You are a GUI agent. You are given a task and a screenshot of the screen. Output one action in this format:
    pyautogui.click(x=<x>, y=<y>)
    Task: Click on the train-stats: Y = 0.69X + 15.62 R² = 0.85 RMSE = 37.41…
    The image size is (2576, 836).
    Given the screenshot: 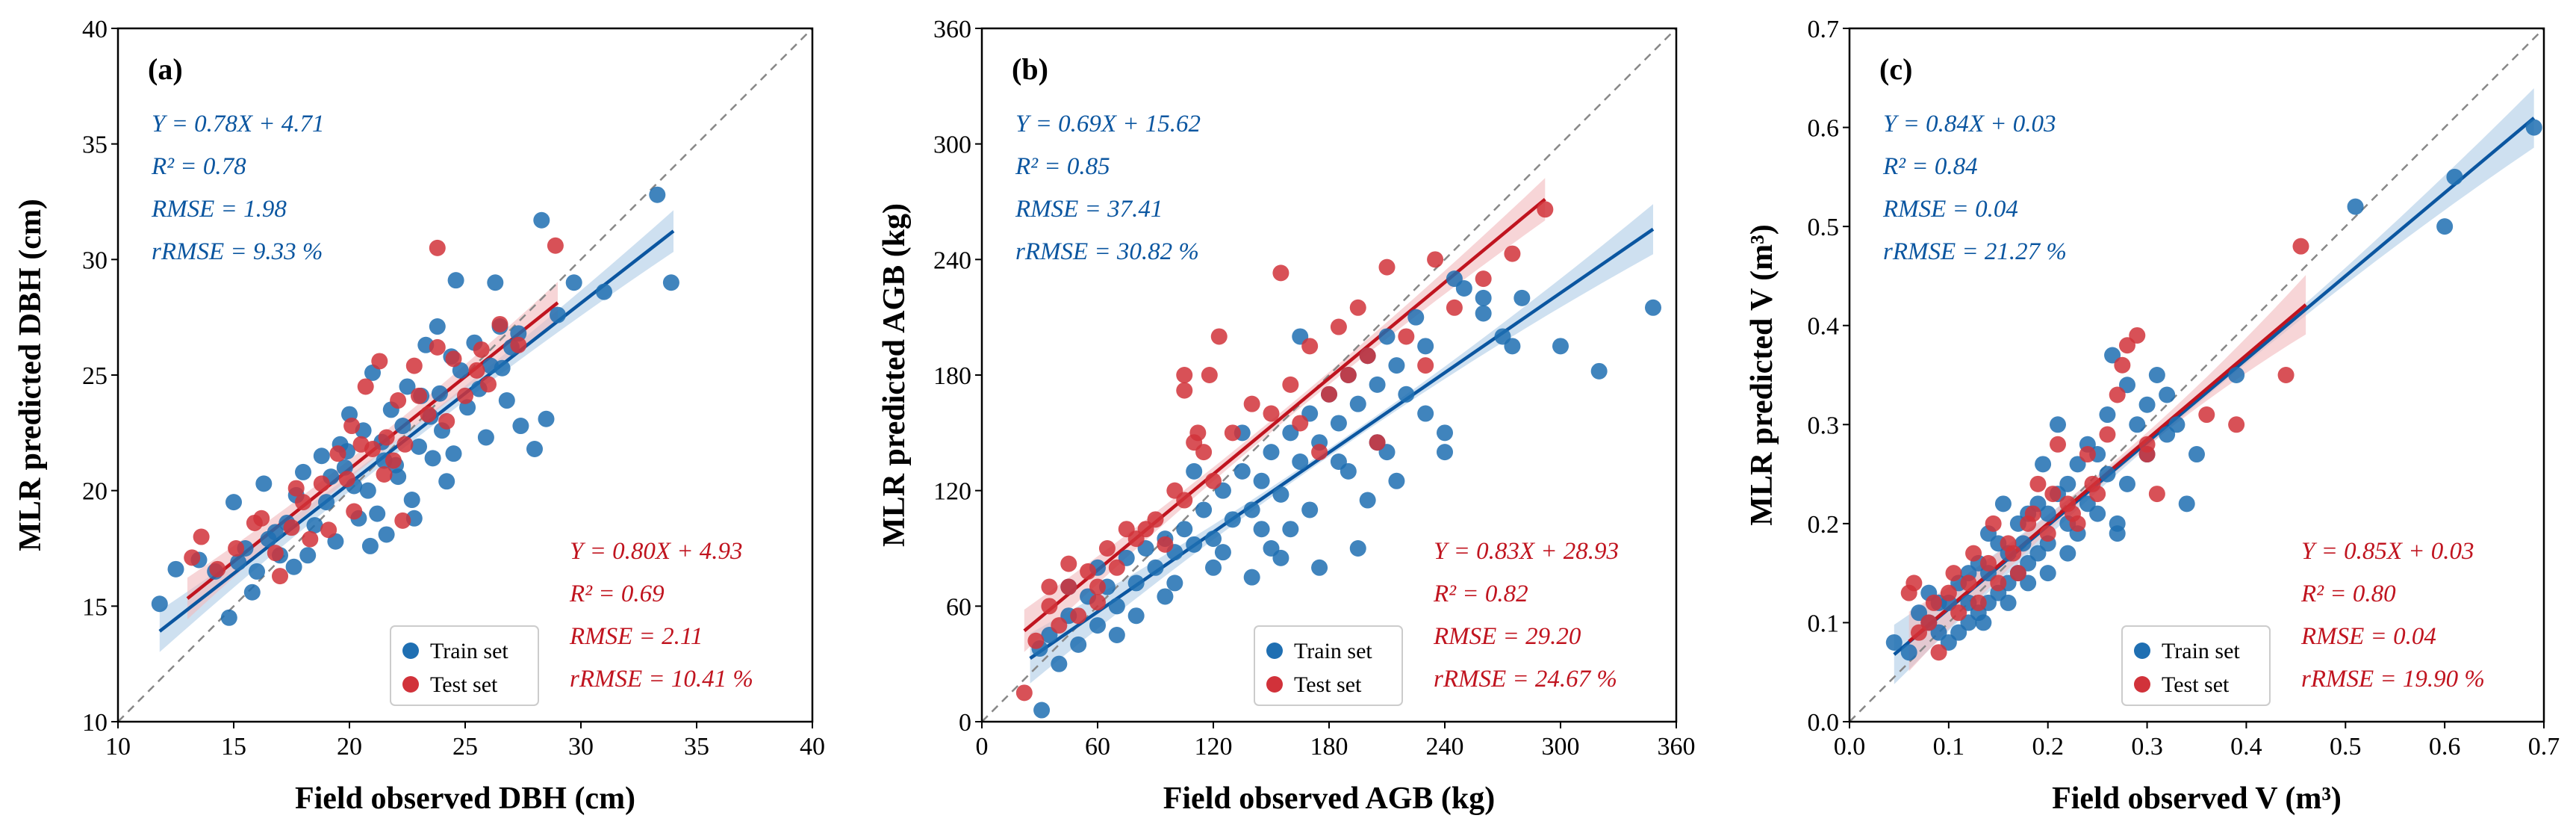 What is the action you would take?
    pyautogui.click(x=1108, y=188)
    